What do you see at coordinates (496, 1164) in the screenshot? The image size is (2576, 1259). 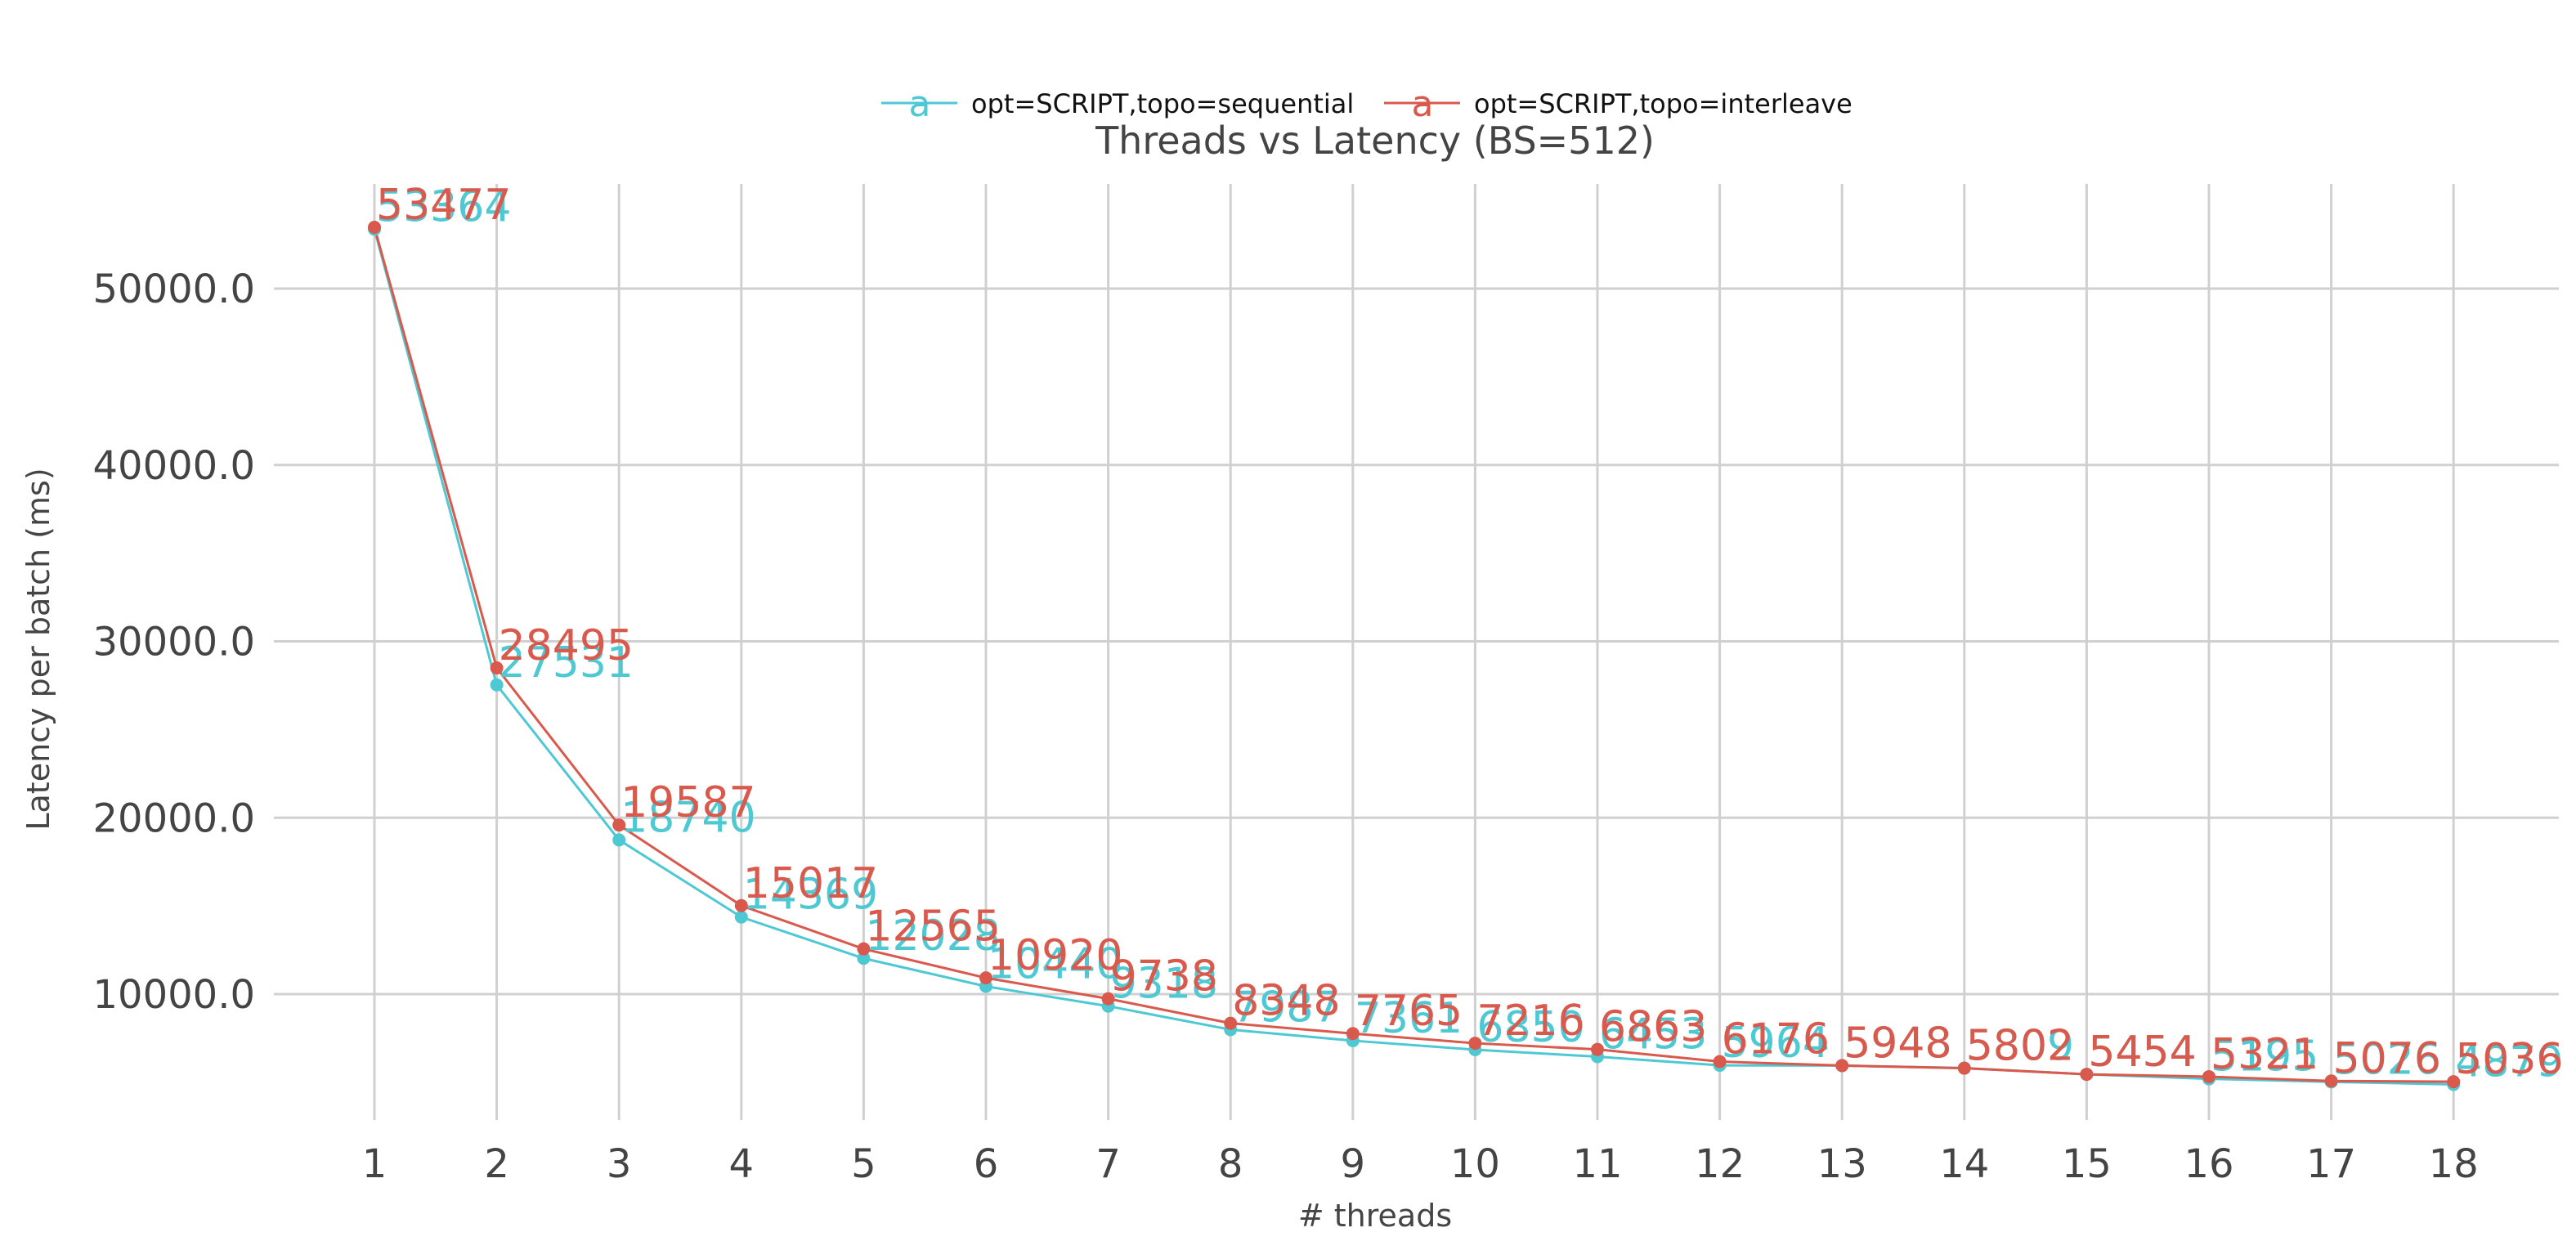 I see `x-tick-label: 2` at bounding box center [496, 1164].